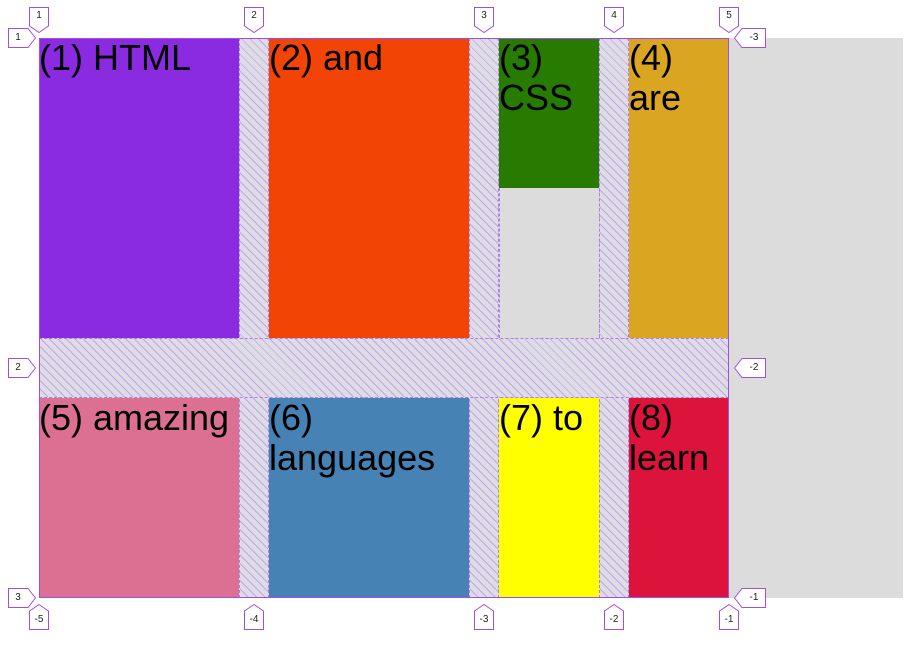 This screenshot has width=916, height=653. What do you see at coordinates (139, 498) in the screenshot?
I see `grid-item-5: (5) amazing` at bounding box center [139, 498].